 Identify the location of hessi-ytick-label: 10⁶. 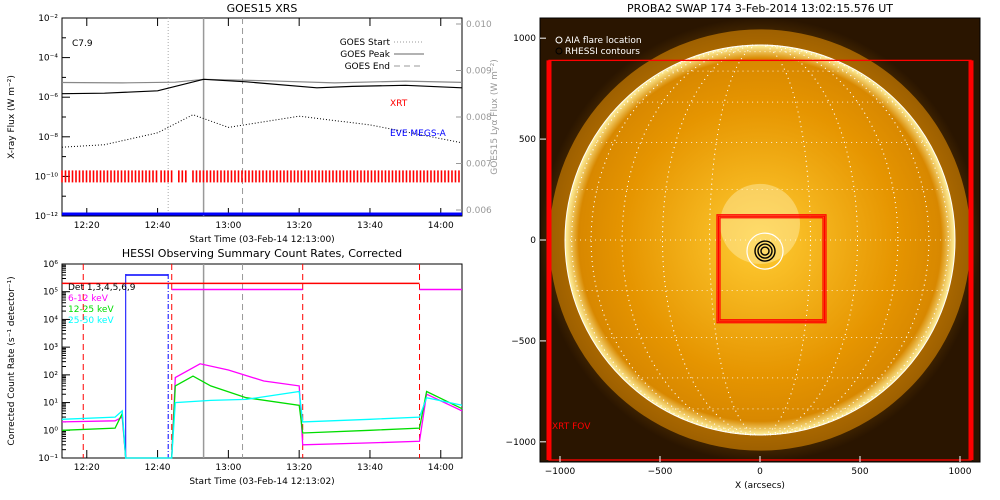
(50, 265).